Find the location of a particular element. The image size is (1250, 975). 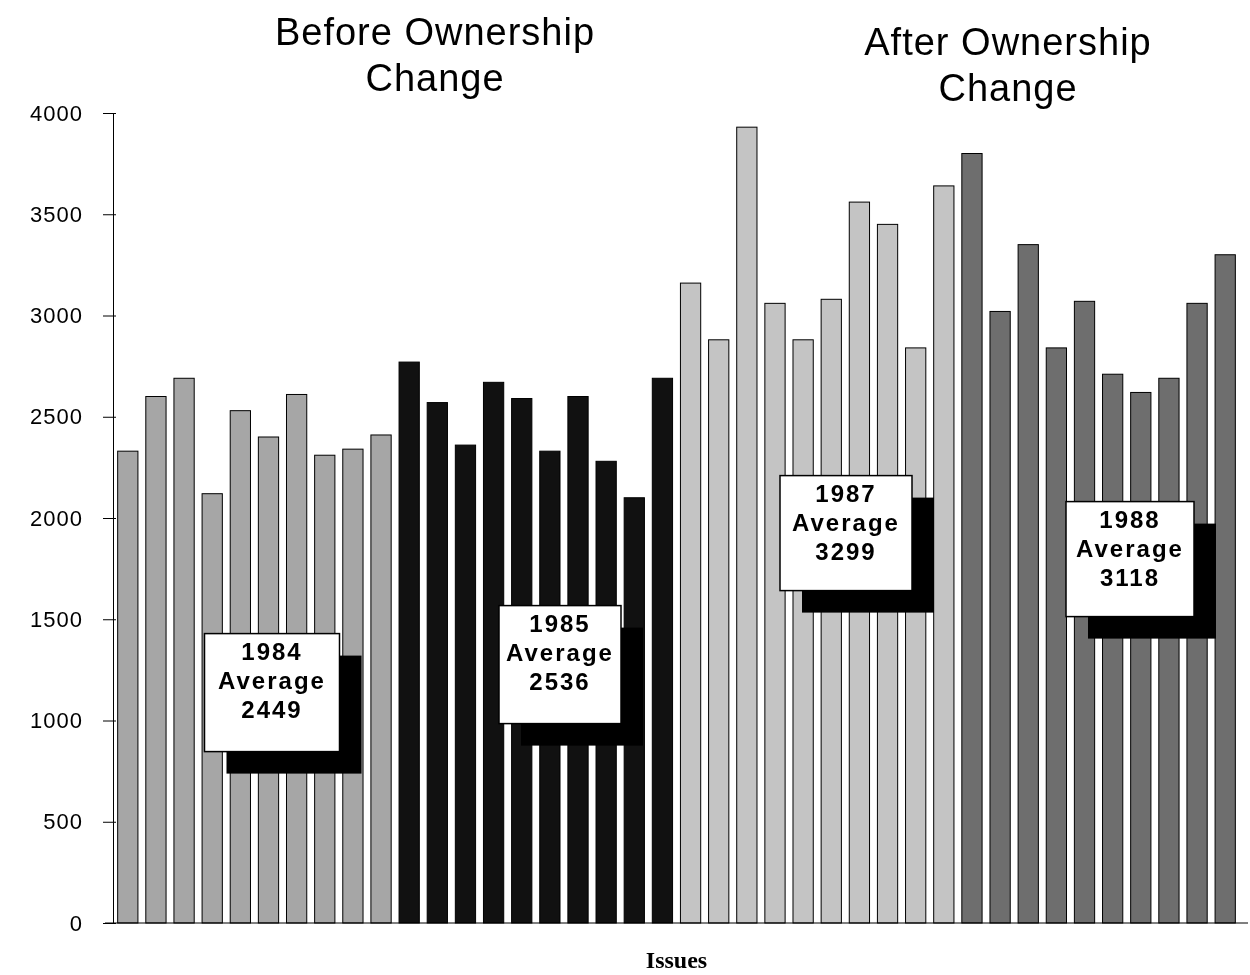

y-tick-label: 1500 is located at coordinates (56, 619).